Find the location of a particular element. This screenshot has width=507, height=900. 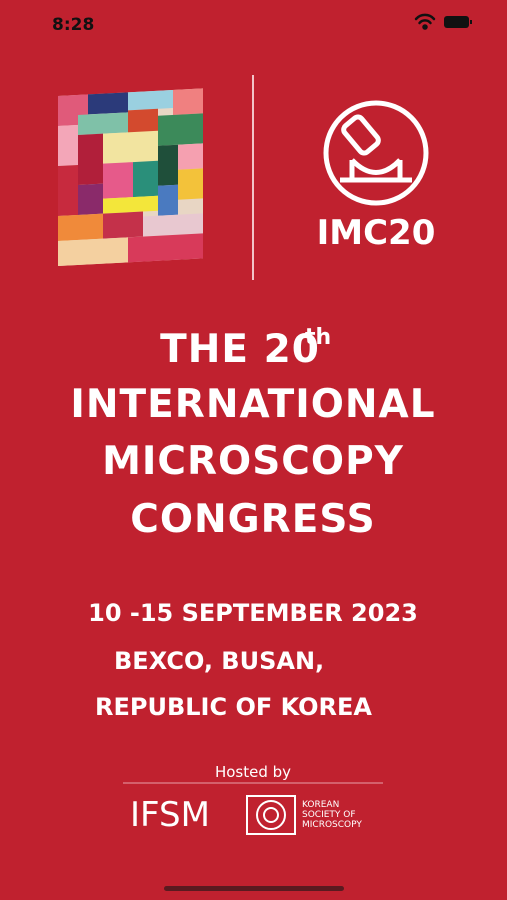

title-line: CONGRESS is located at coordinates (253, 519).